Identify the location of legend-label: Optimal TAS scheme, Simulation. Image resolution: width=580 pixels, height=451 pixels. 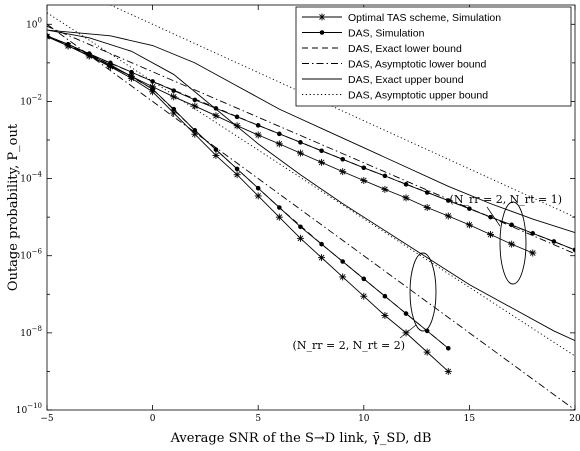
(424, 18).